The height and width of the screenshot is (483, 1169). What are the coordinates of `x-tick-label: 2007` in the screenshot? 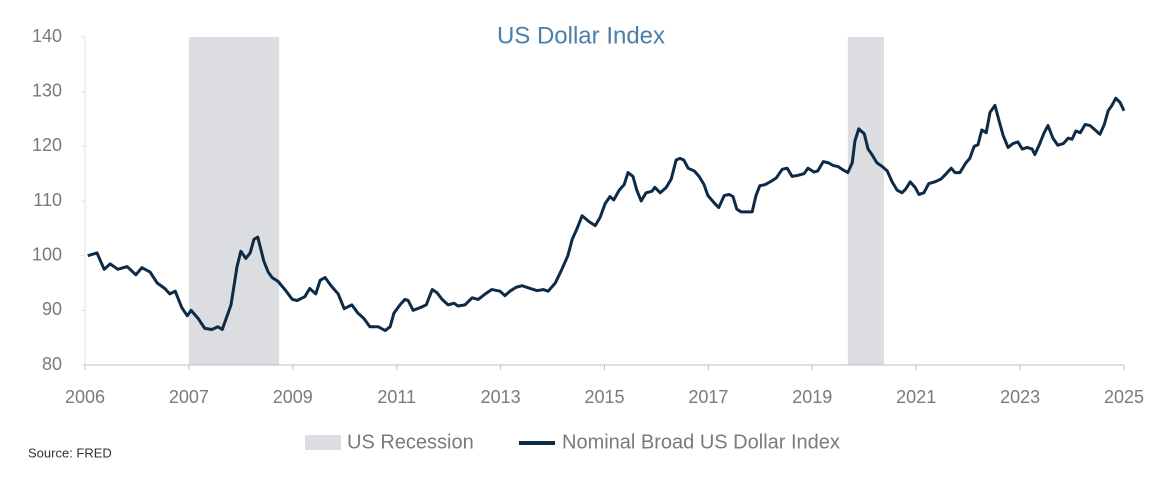 It's located at (189, 397).